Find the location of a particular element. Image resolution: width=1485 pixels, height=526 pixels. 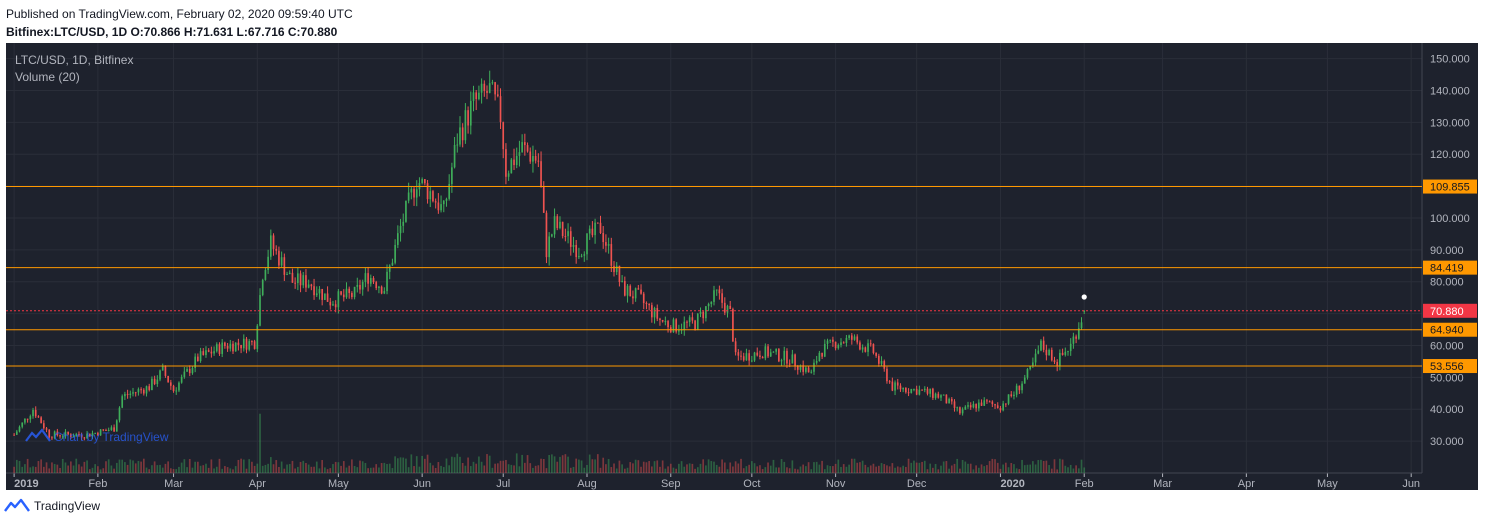

x-tick-label: Feb is located at coordinates (97, 484).